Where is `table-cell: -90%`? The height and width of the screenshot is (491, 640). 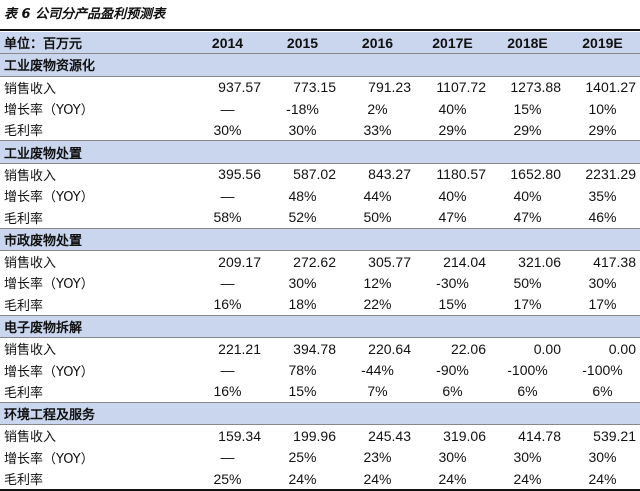
table-cell: -90% is located at coordinates (452, 370).